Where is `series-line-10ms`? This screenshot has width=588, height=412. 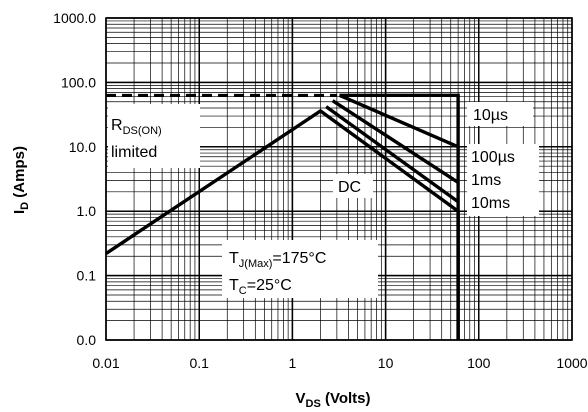
series-line-10ms is located at coordinates (392, 154).